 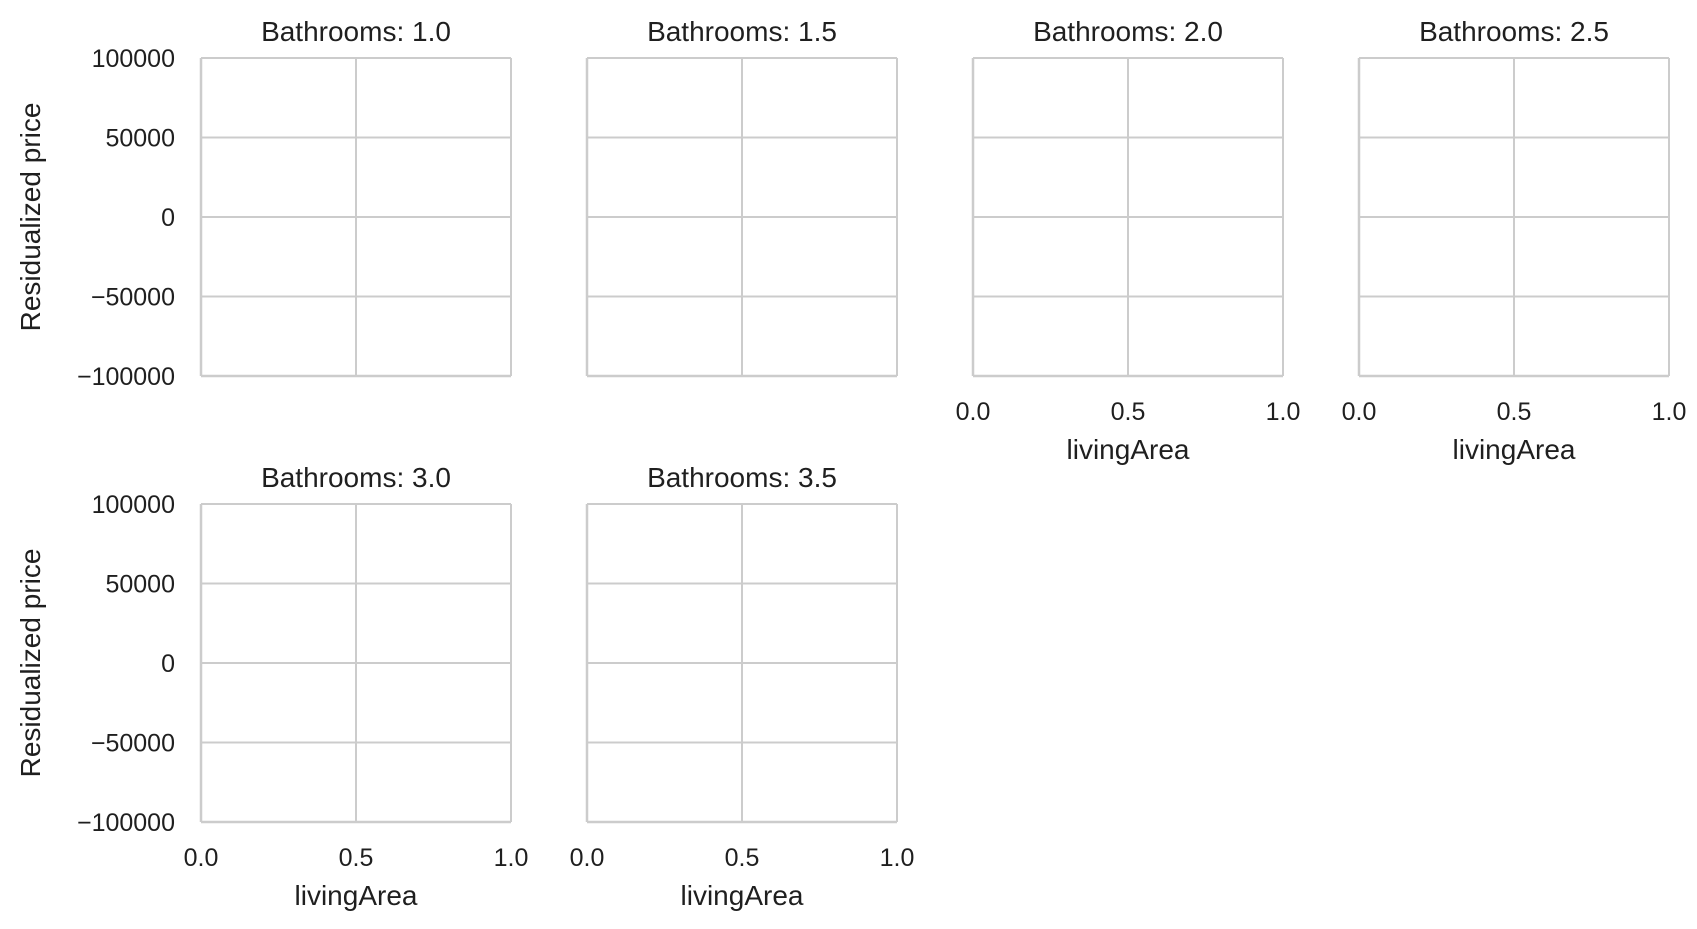 I want to click on panel-title: Bathrooms: 3.0, so click(x=356, y=477).